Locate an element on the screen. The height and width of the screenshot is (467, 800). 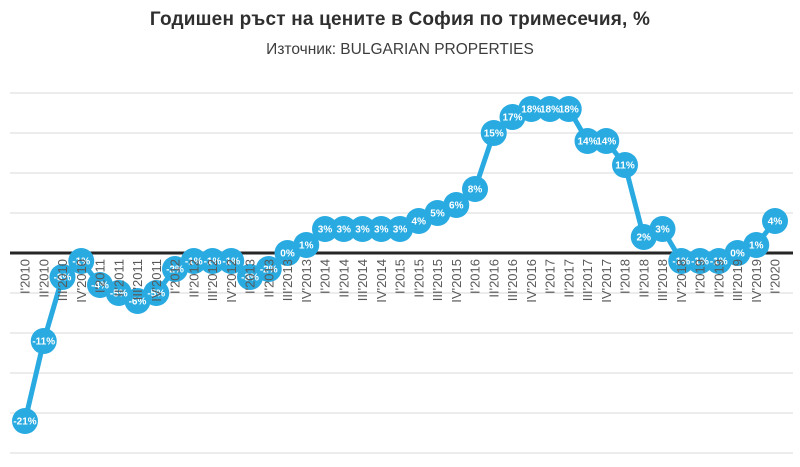
data-point-value-label: -11% is located at coordinates (43, 342).